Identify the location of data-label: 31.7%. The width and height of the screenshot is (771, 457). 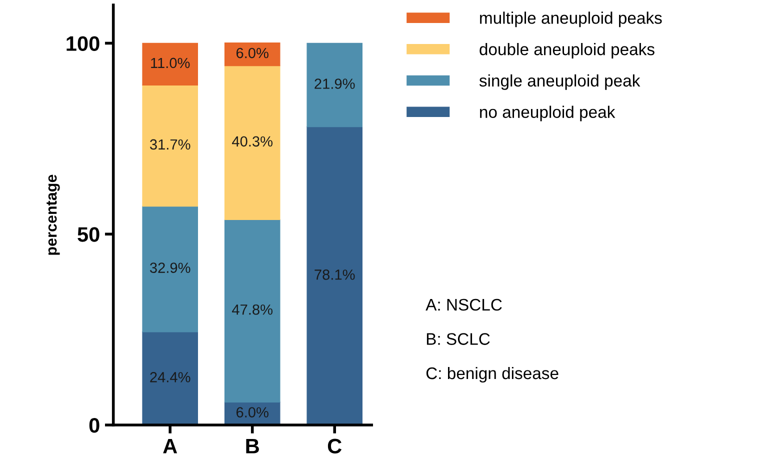
(170, 144).